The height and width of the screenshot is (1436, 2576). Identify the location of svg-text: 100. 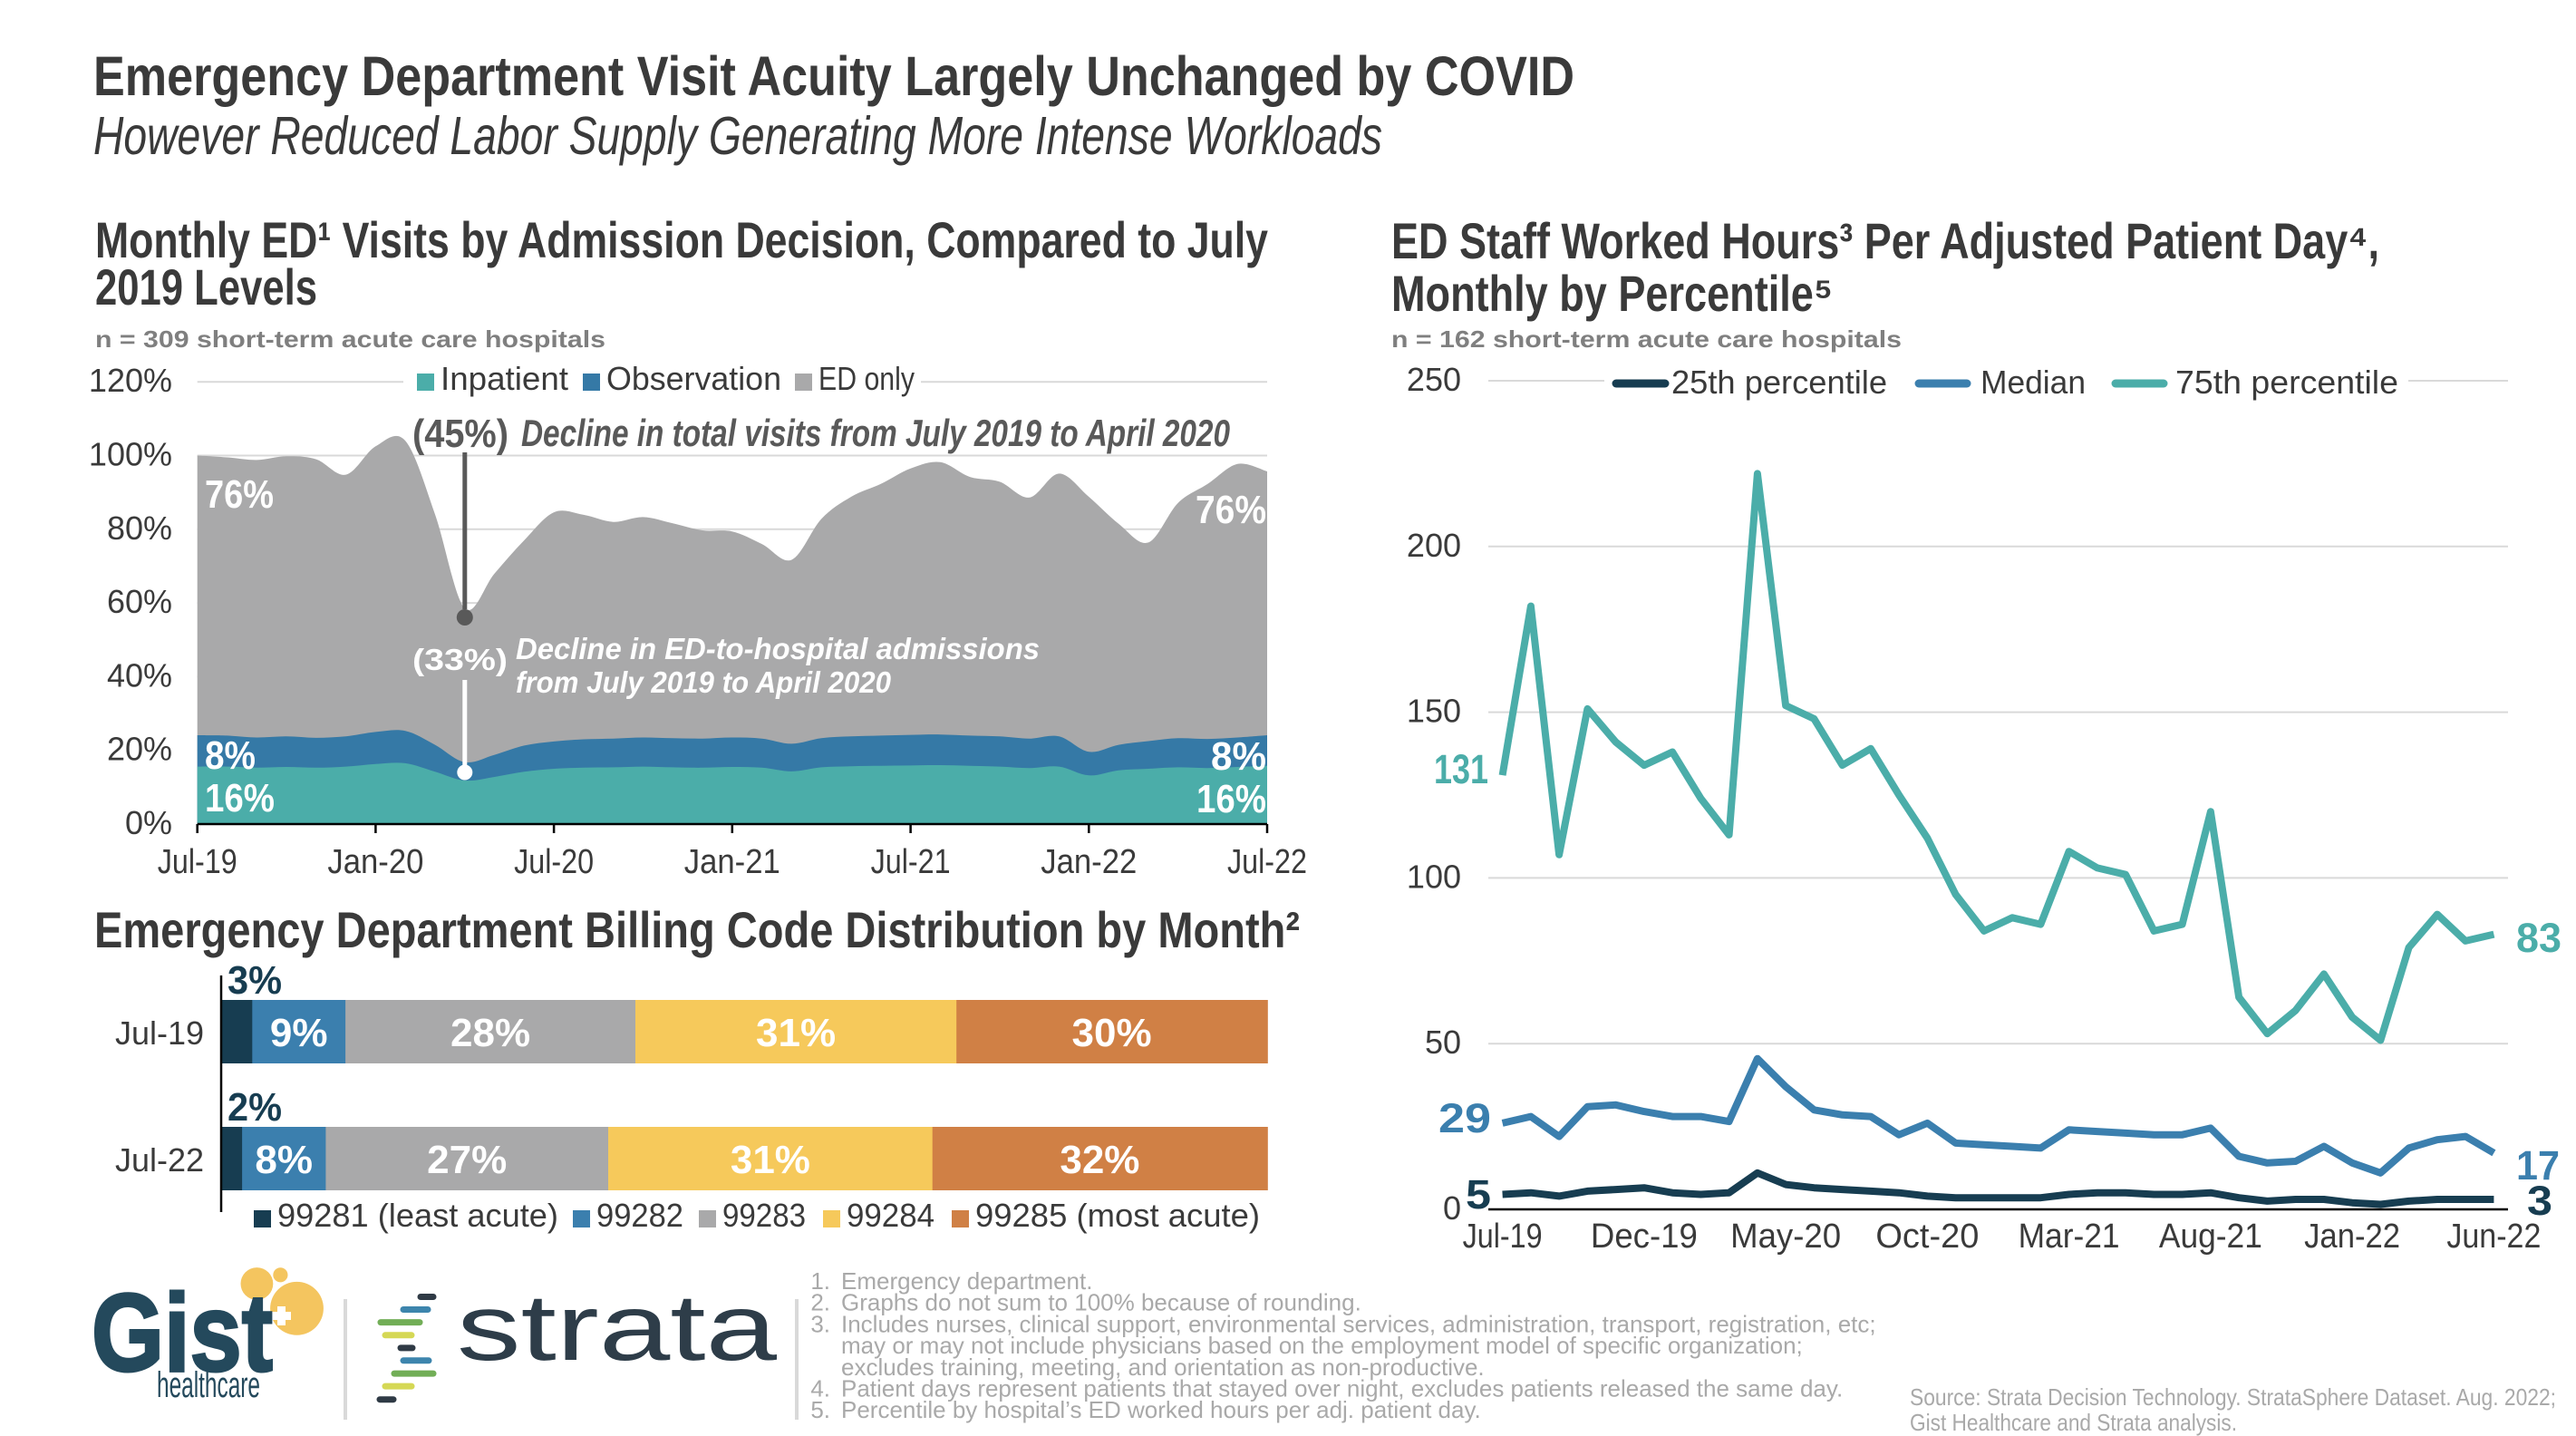
(1434, 876).